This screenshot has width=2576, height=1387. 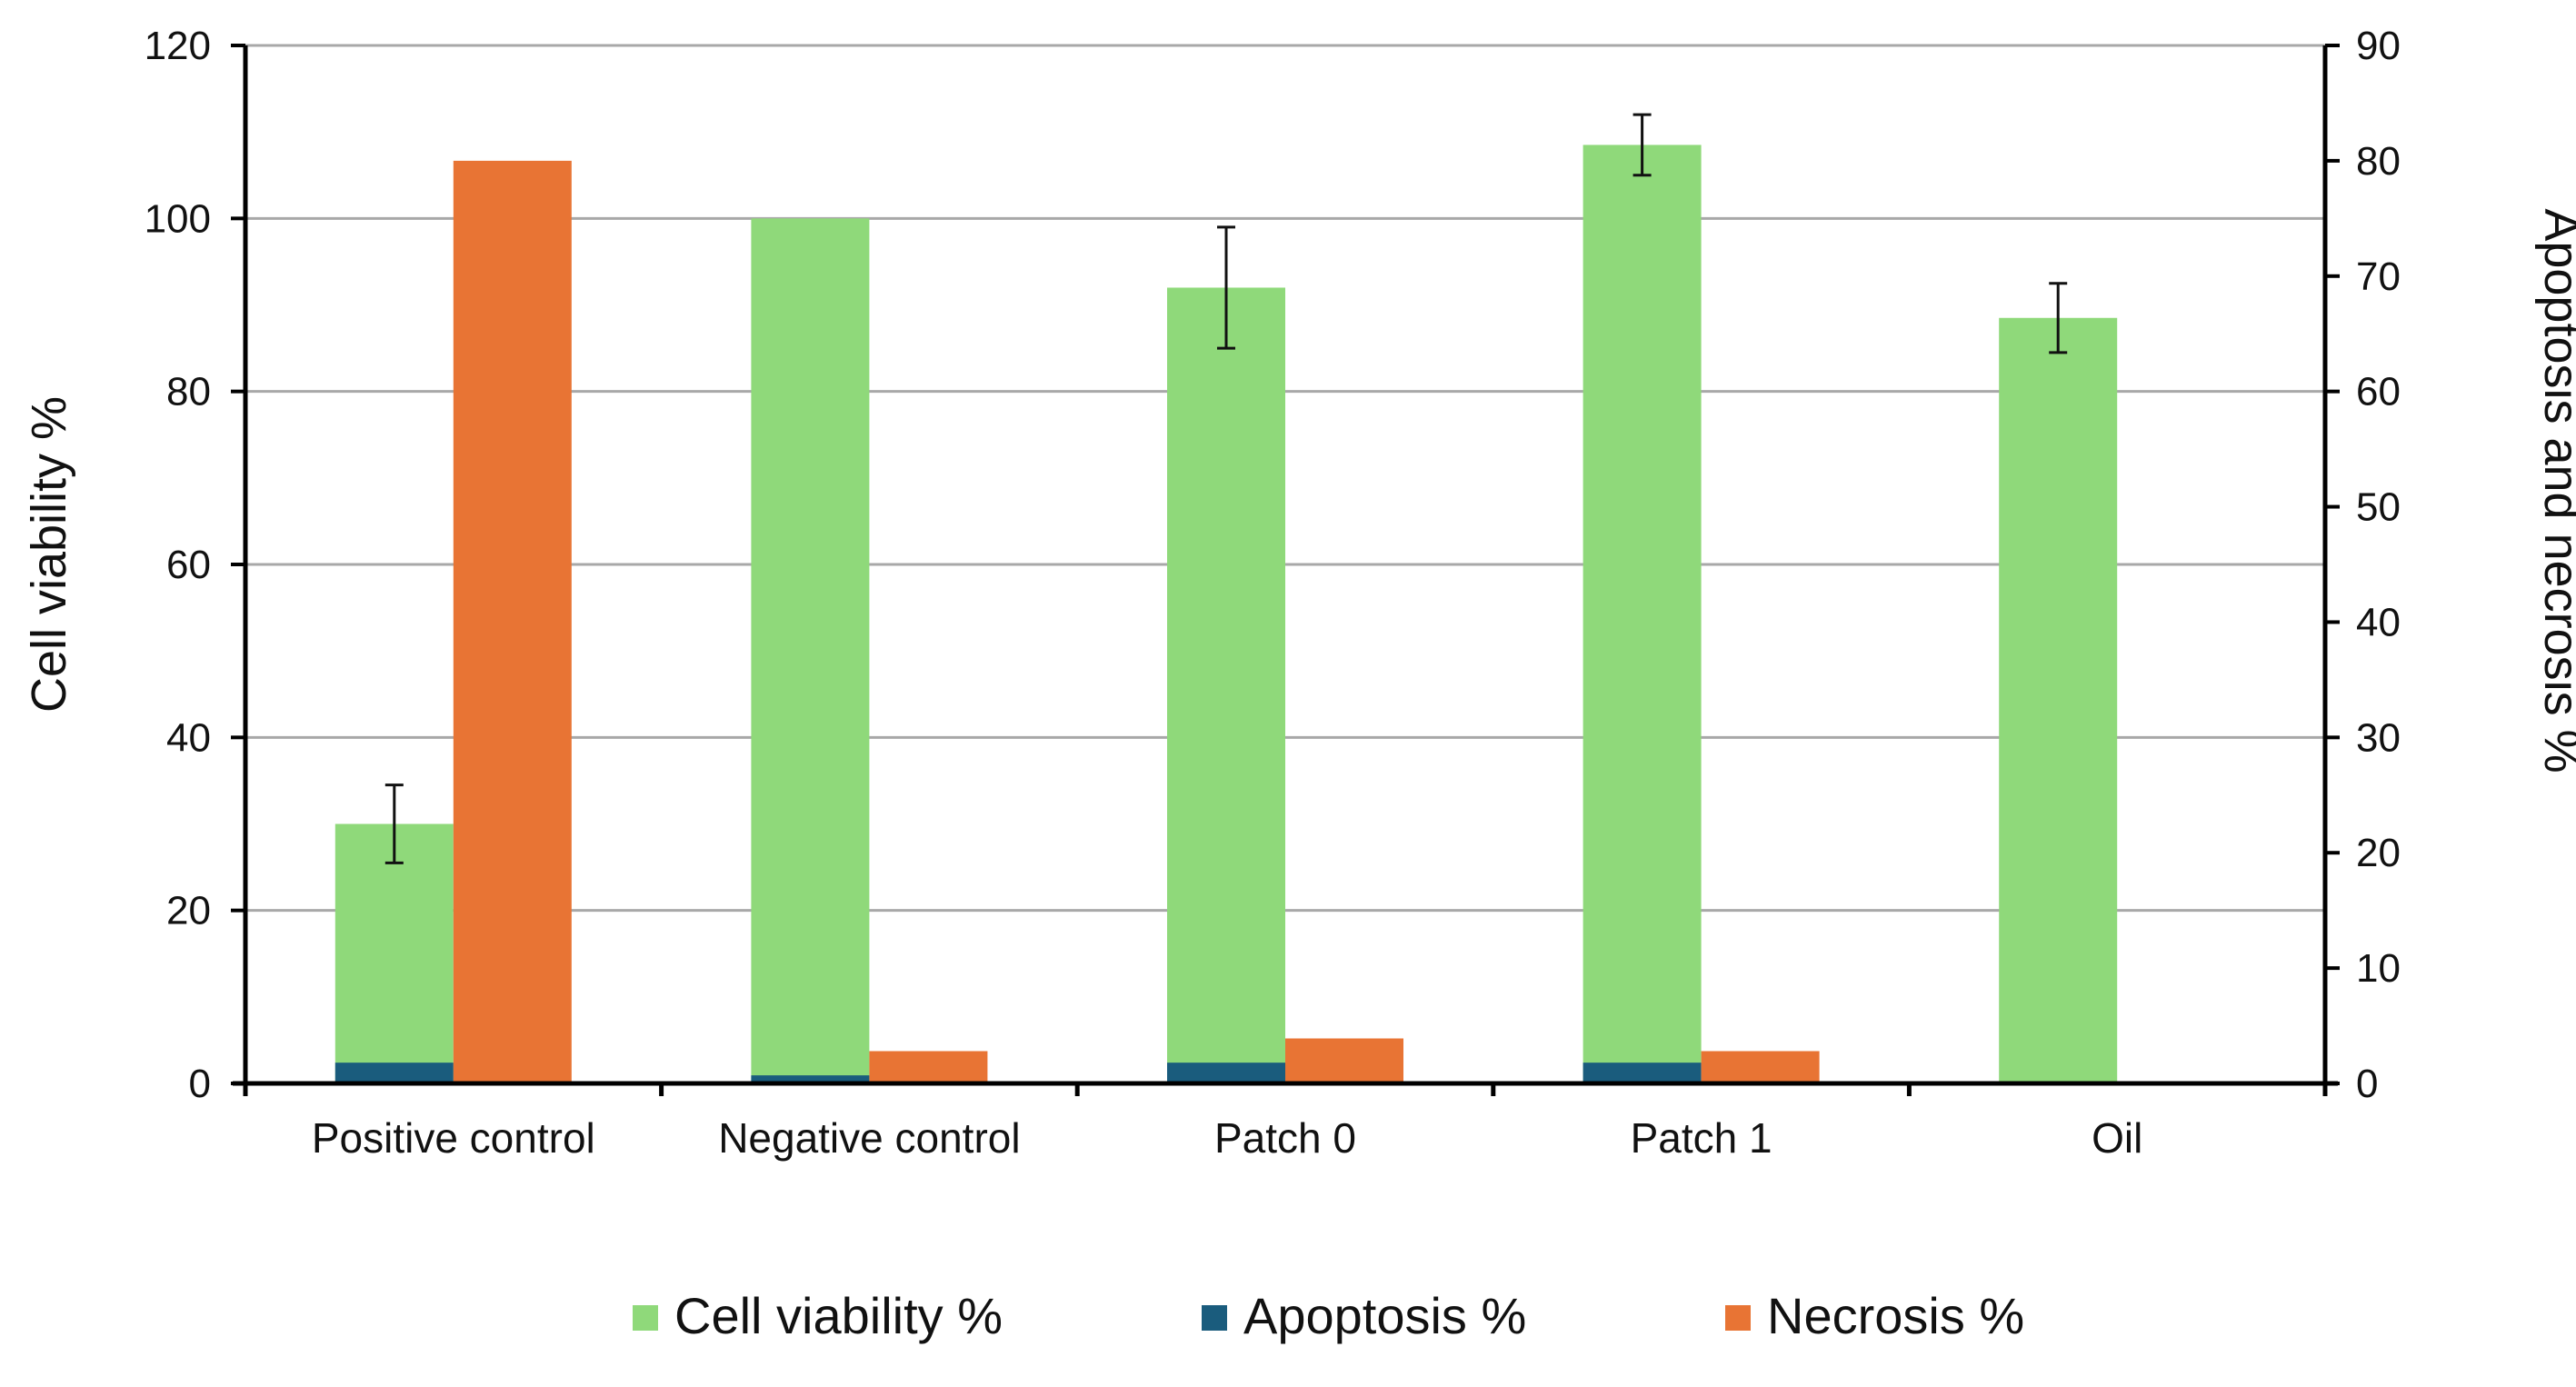 What do you see at coordinates (2378, 738) in the screenshot?
I see `right-tick-label: 30` at bounding box center [2378, 738].